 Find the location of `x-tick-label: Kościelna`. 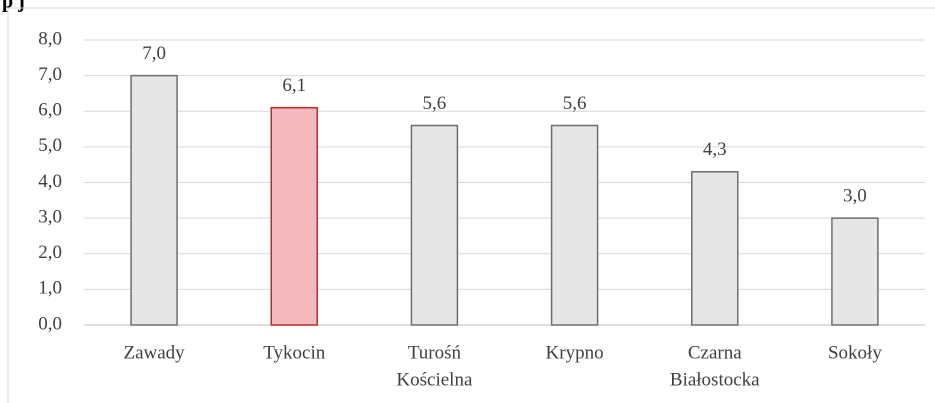

x-tick-label: Kościelna is located at coordinates (434, 379).